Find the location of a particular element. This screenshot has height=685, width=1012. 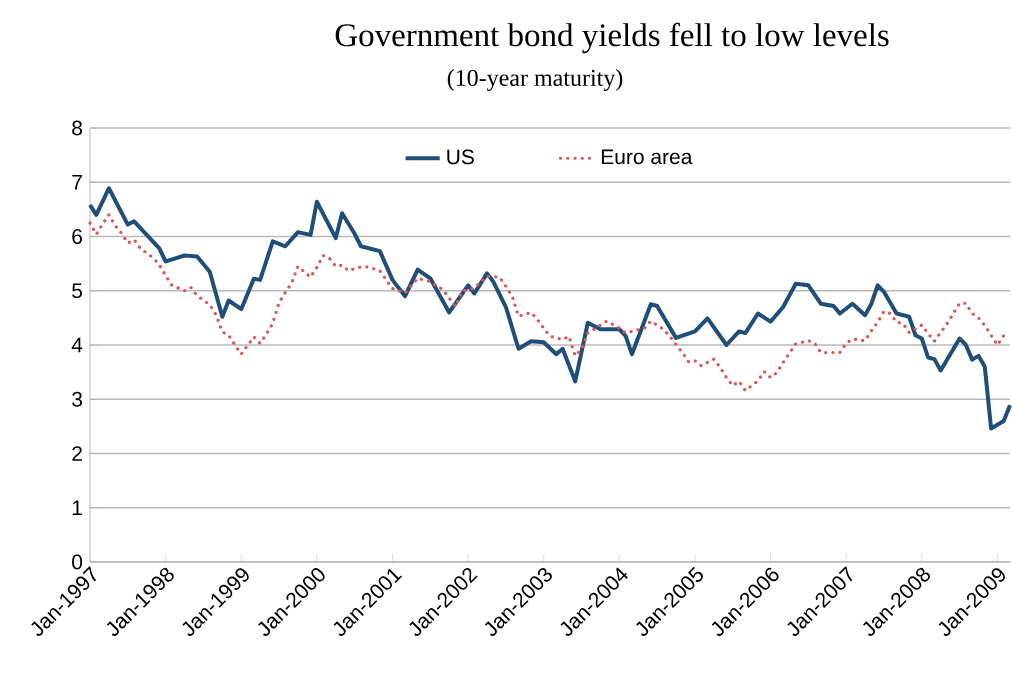

chart-subtitle: (10-year maturity) is located at coordinates (535, 80).